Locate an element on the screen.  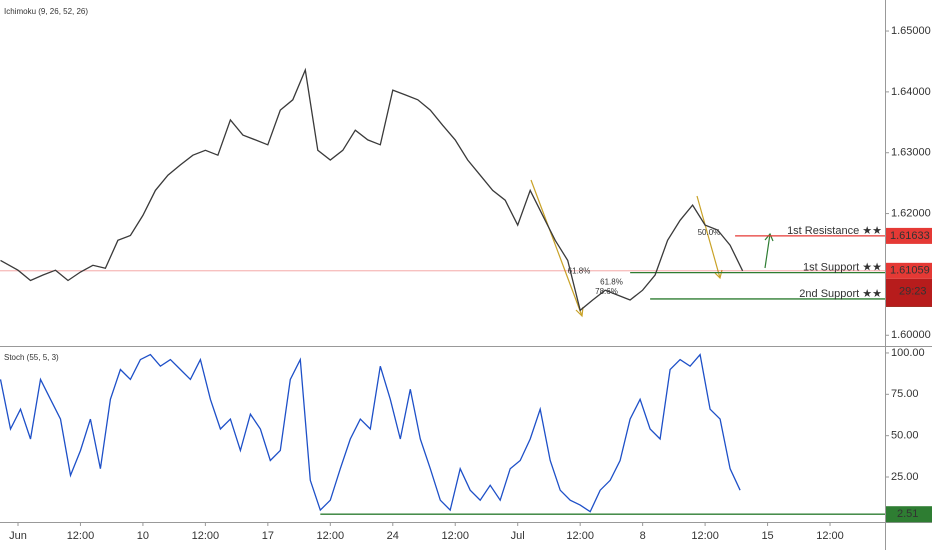
level-label: 1st Support ★★ is located at coordinates (842, 267).